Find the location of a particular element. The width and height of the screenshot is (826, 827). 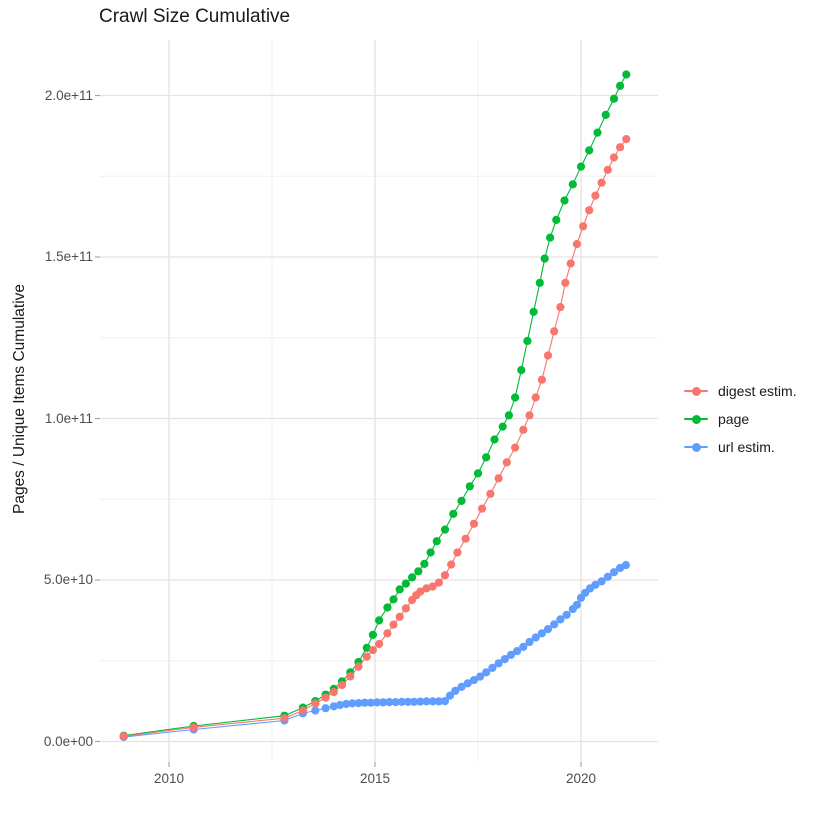

x-tick-label: 2010 is located at coordinates (169, 778).